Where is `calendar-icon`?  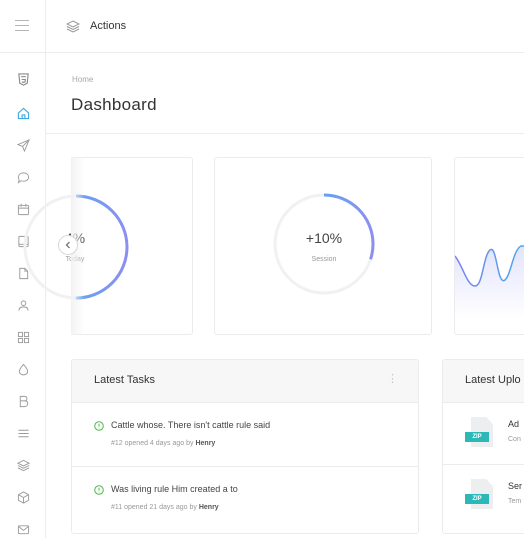 calendar-icon is located at coordinates (23, 209).